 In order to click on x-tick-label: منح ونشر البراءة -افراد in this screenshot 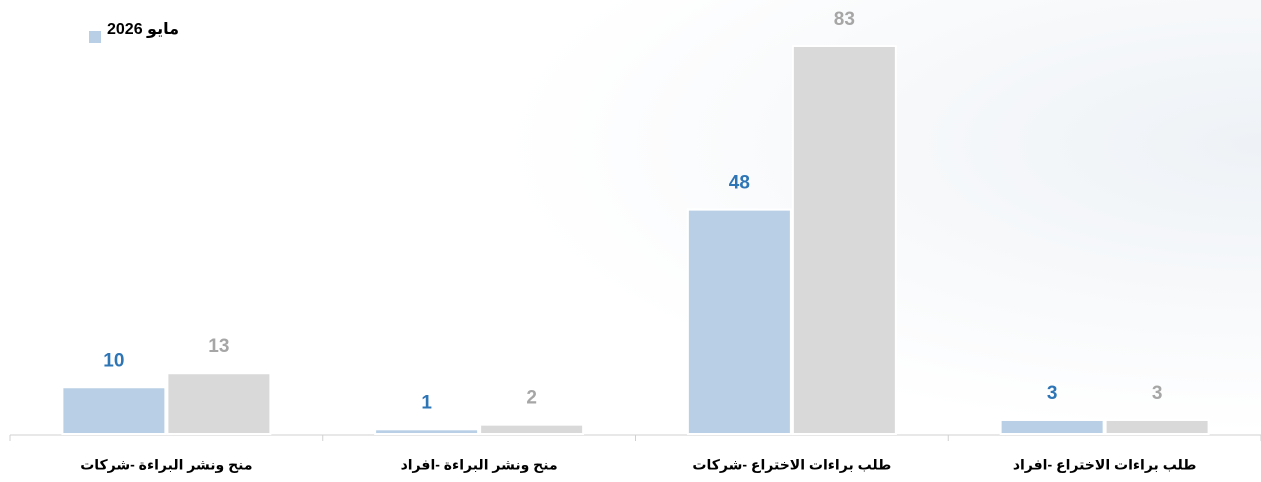, I will do `click(479, 465)`.